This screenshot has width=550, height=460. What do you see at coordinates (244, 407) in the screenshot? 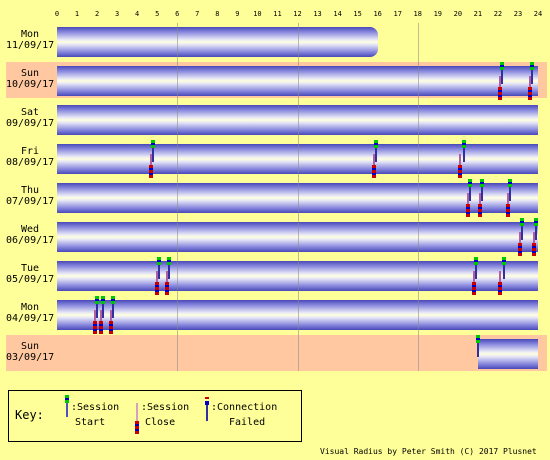
I see `key-connection-failed-label: :Connection` at bounding box center [244, 407].